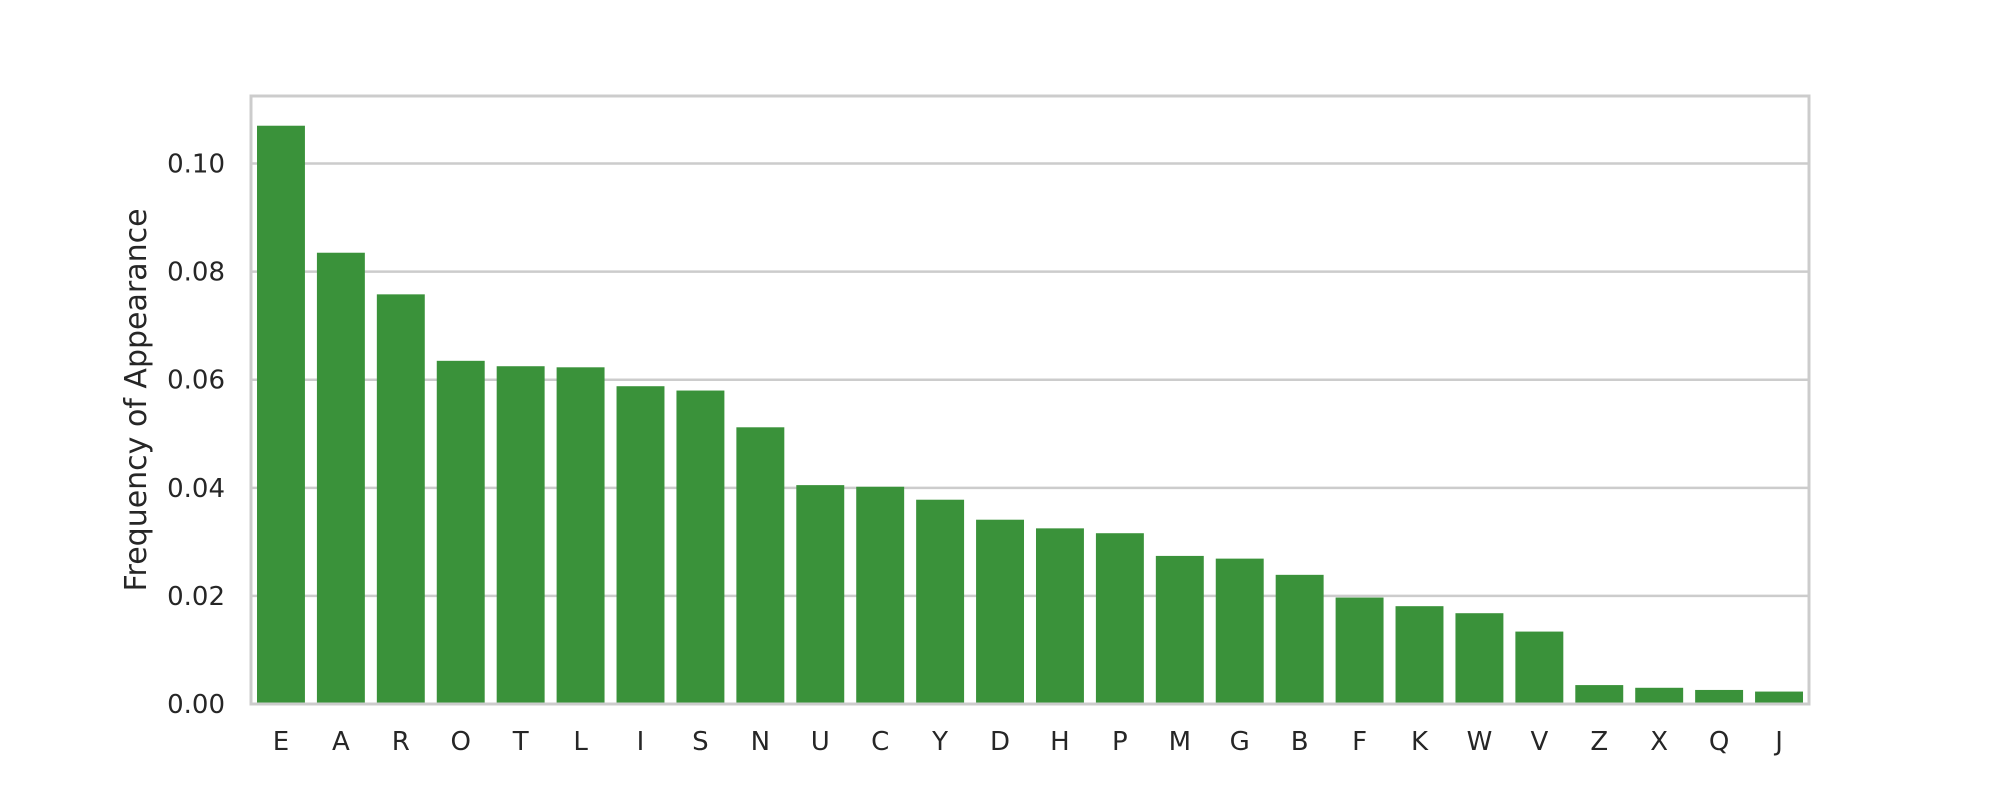 Image resolution: width=2000 pixels, height=800 pixels. I want to click on bar-l, so click(580, 535).